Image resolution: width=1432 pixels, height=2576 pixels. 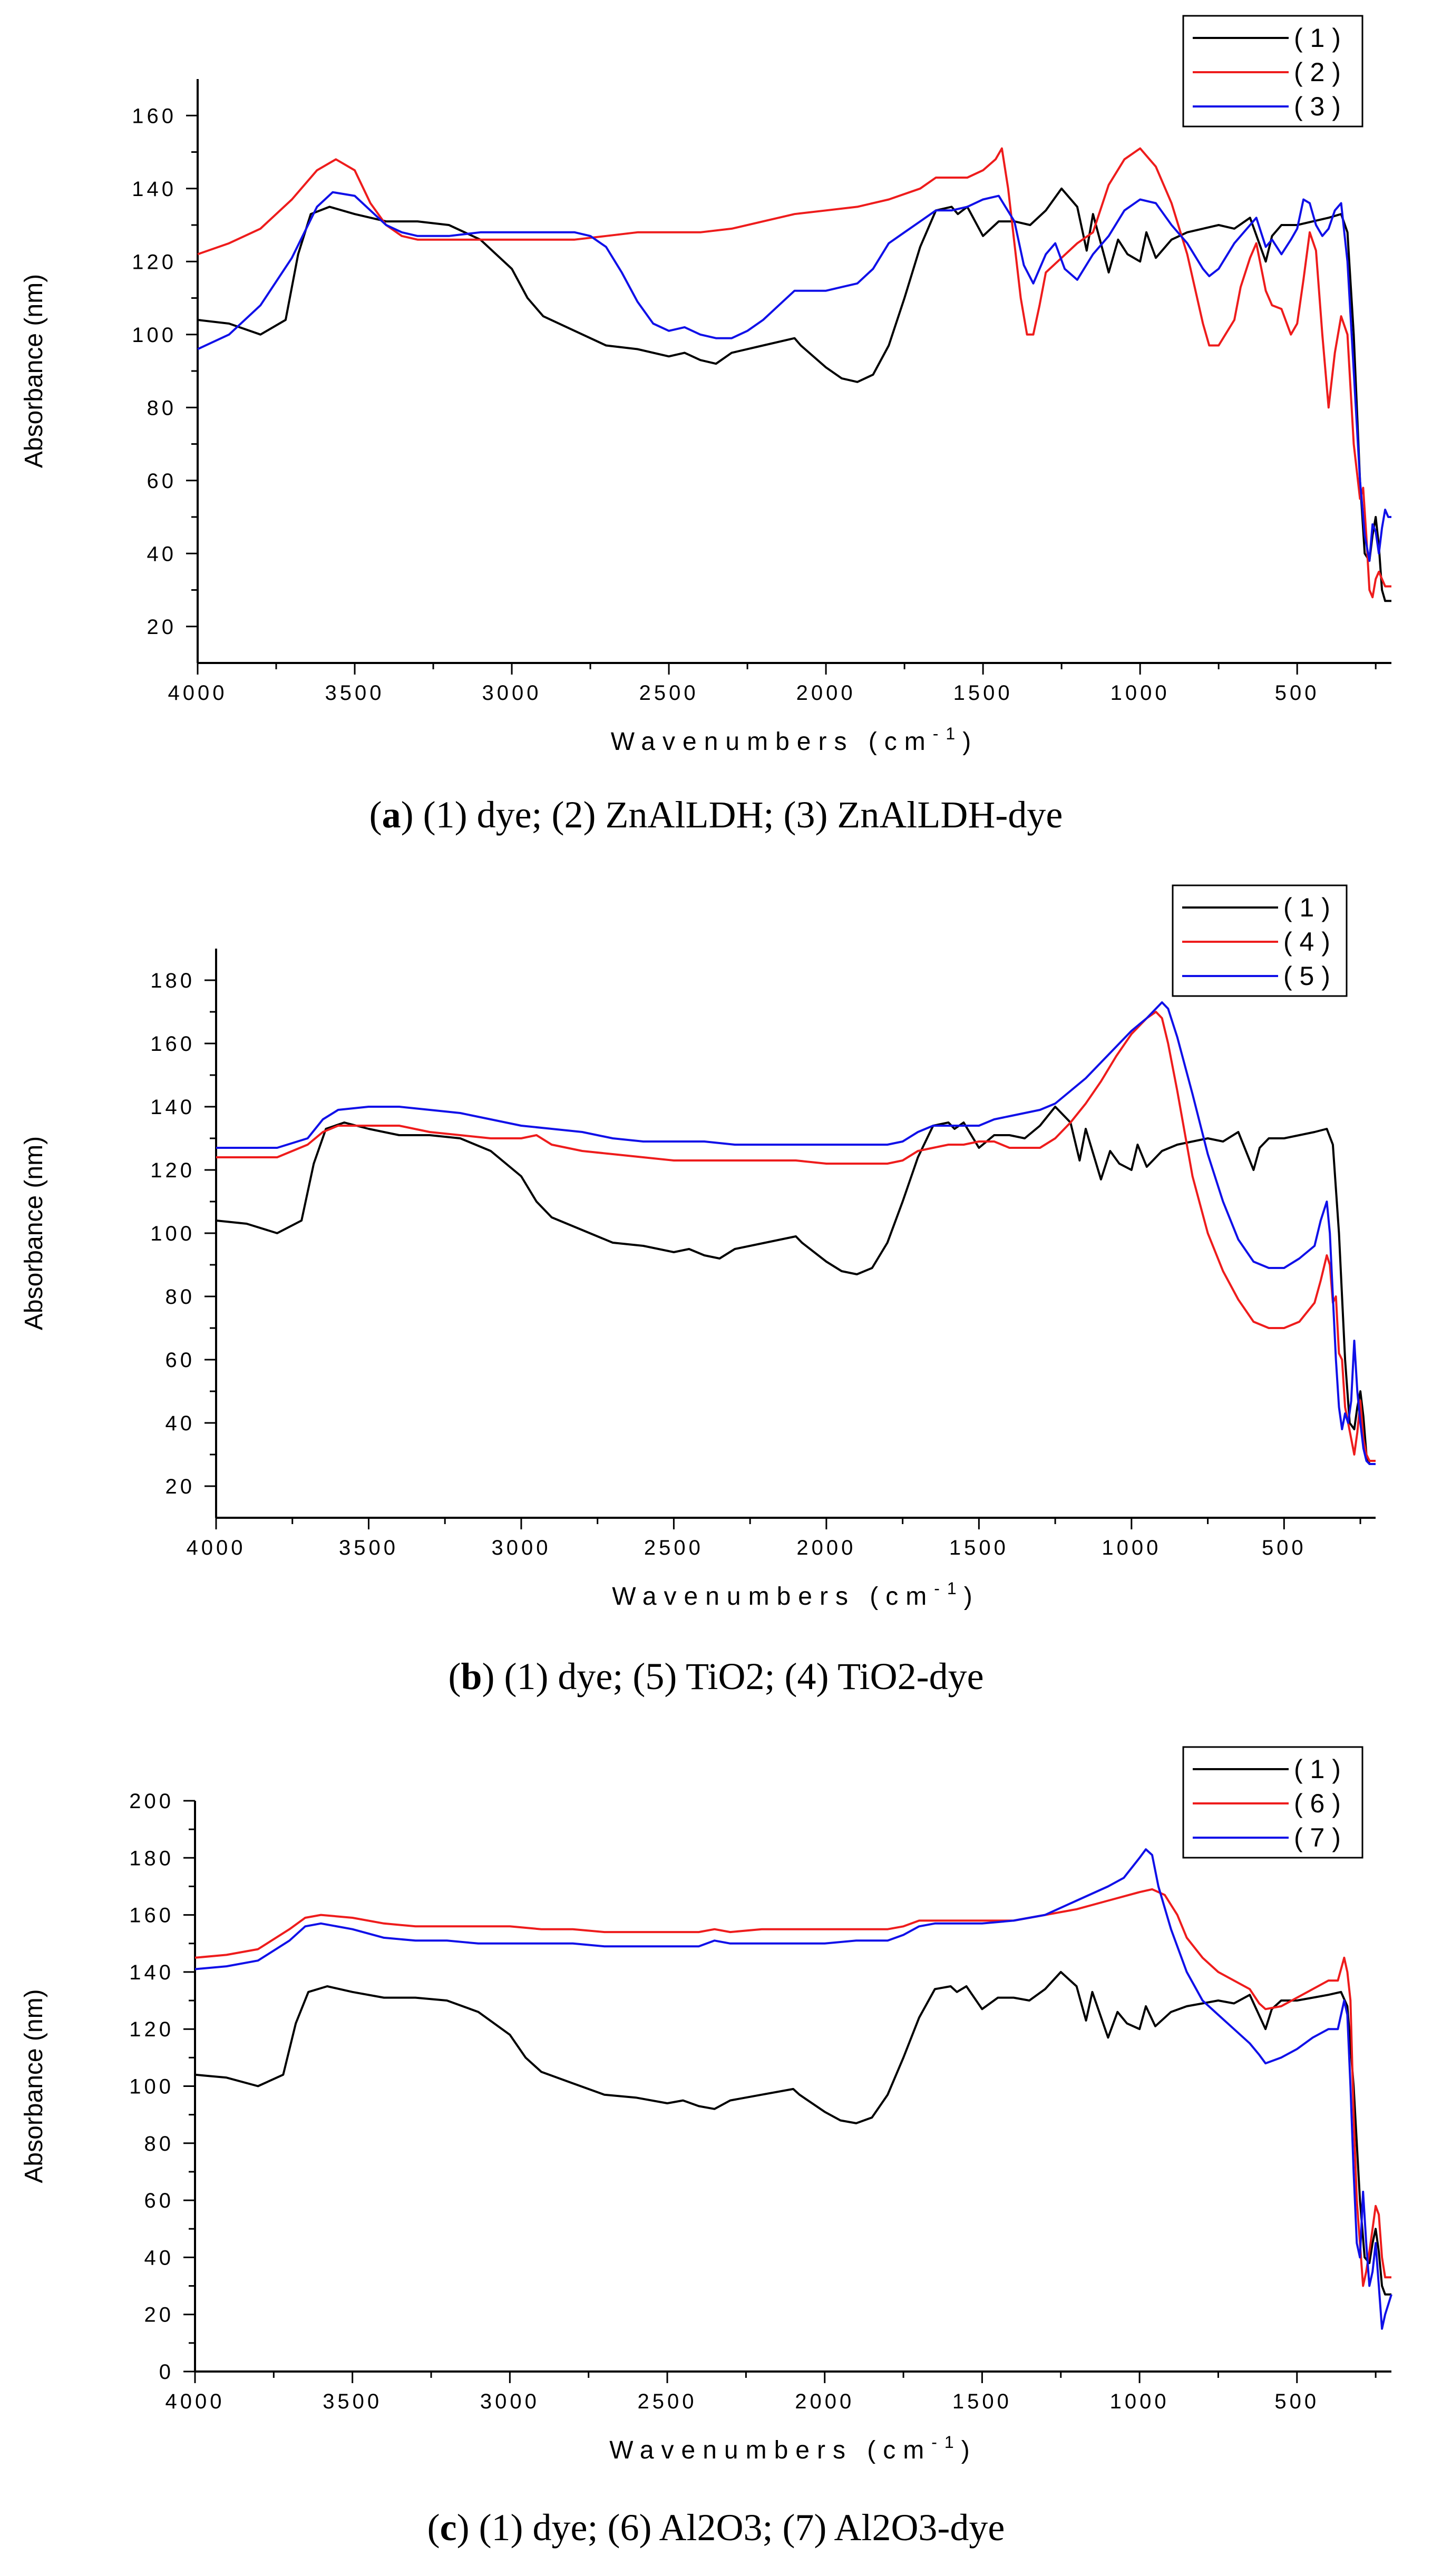 What do you see at coordinates (1317, 1803) in the screenshot?
I see `legend-label: ( 6 )` at bounding box center [1317, 1803].